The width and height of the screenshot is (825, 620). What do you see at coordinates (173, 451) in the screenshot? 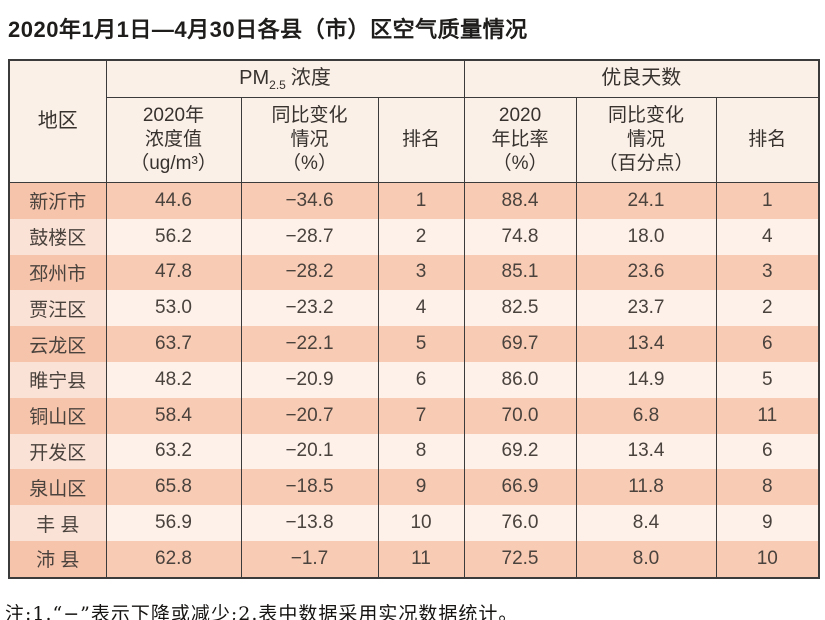
I see `pm-value-cell: 63.2` at bounding box center [173, 451].